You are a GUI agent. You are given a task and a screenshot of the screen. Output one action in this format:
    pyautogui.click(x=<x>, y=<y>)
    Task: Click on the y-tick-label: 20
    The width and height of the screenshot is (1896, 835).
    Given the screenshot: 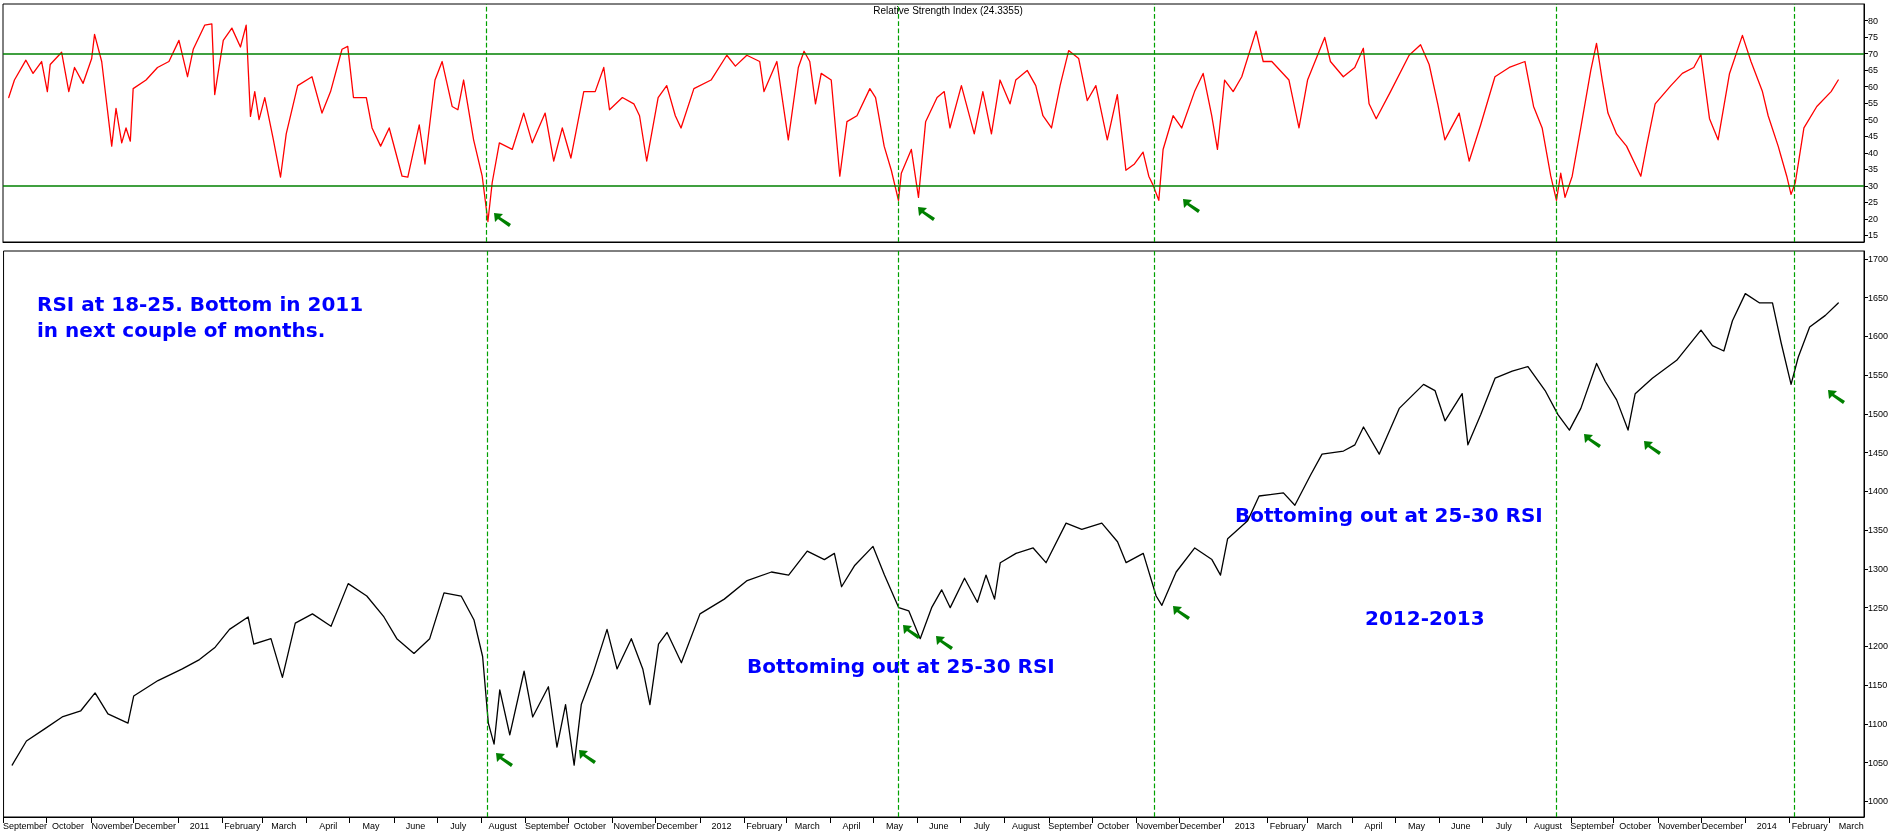 What is the action you would take?
    pyautogui.click(x=1873, y=218)
    